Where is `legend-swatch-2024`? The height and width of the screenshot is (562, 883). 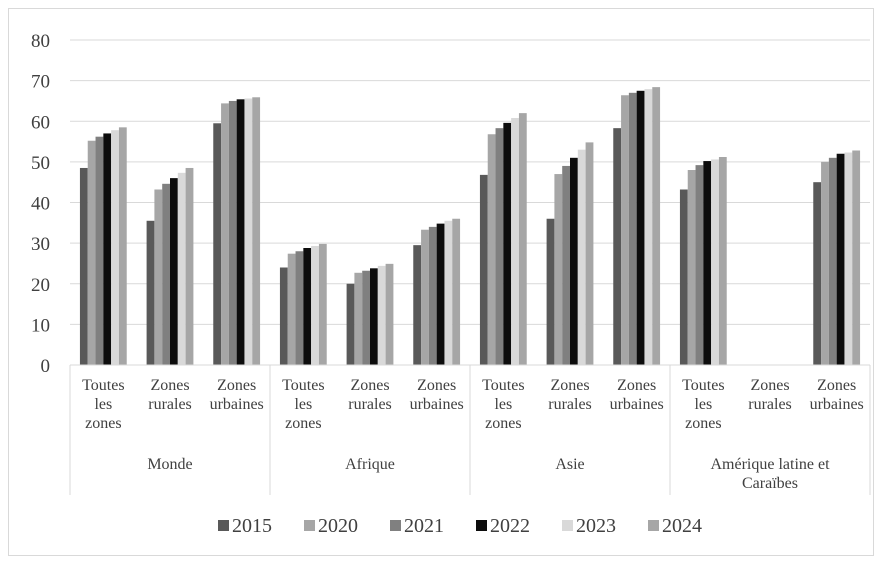 legend-swatch-2024 is located at coordinates (653, 525).